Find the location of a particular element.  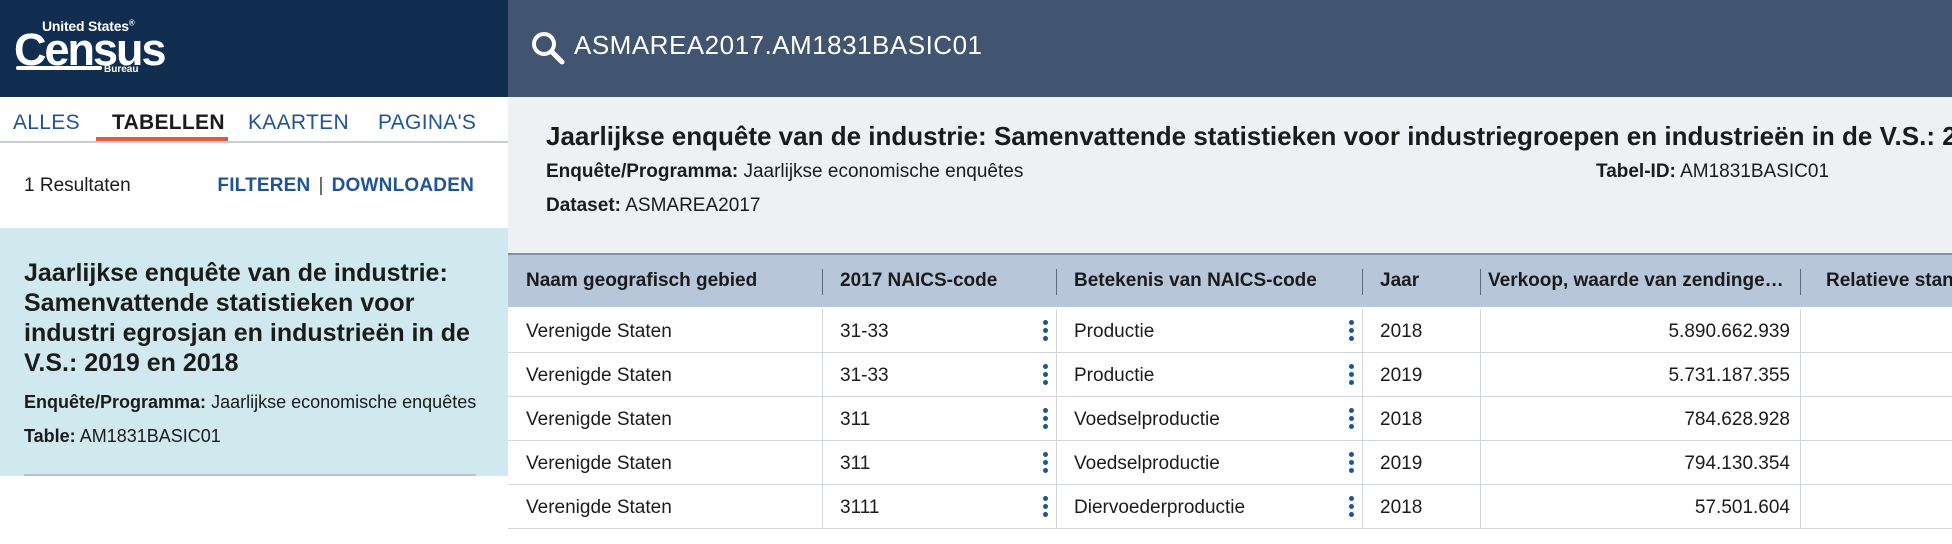

column-header-year: Jaar is located at coordinates (1400, 280).